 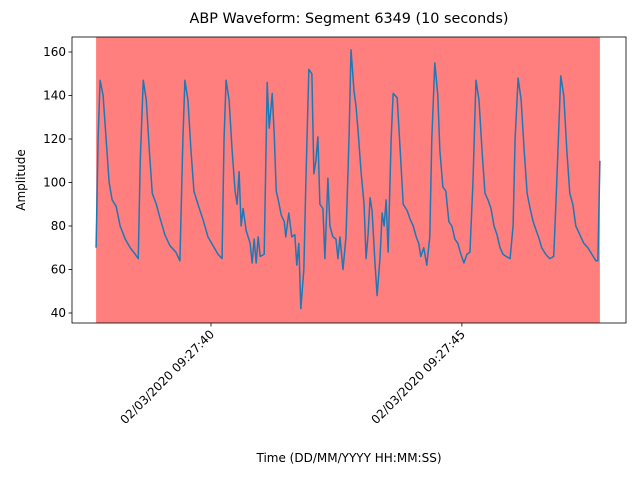 What do you see at coordinates (54, 183) in the screenshot?
I see `y-tick-label: 100` at bounding box center [54, 183].